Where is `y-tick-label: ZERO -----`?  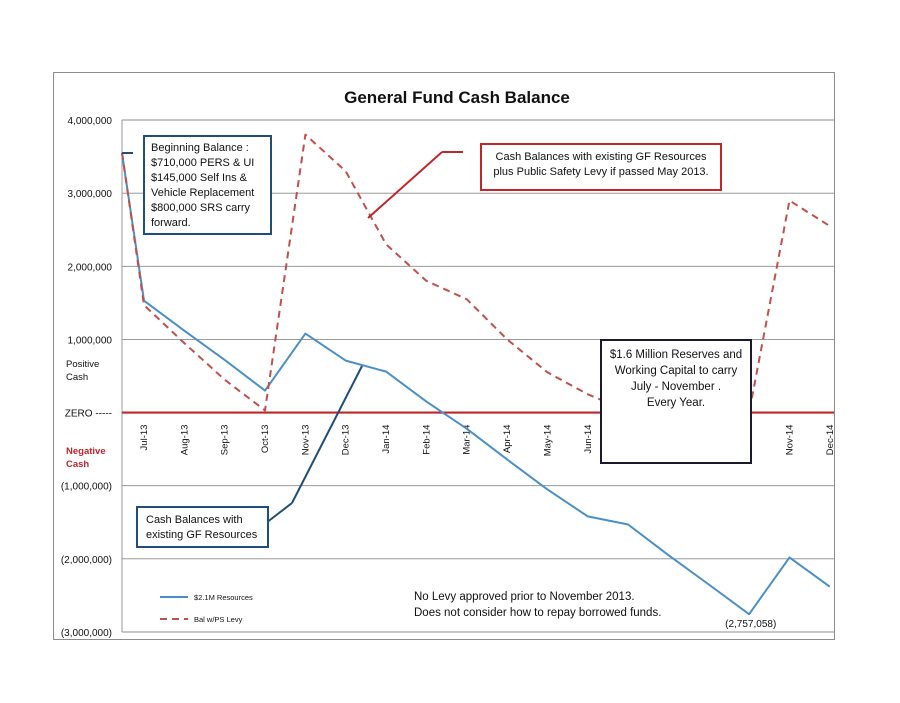
y-tick-label: ZERO ----- is located at coordinates (88, 414).